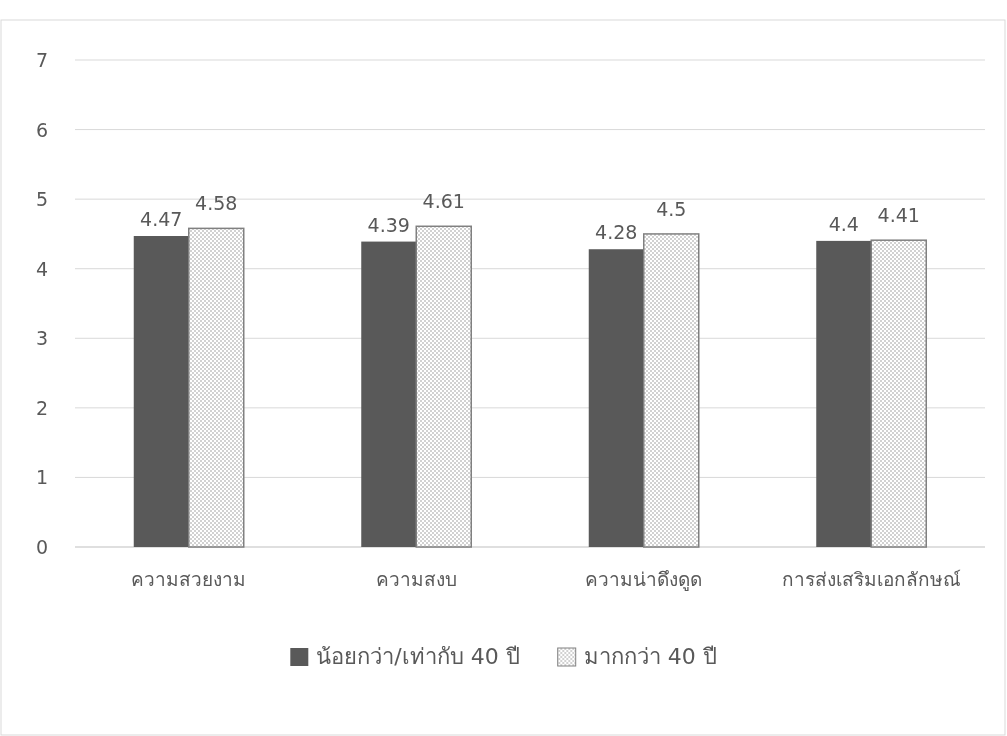  I want to click on x-tick-label: ความน่าดึงดูด, so click(644, 579).